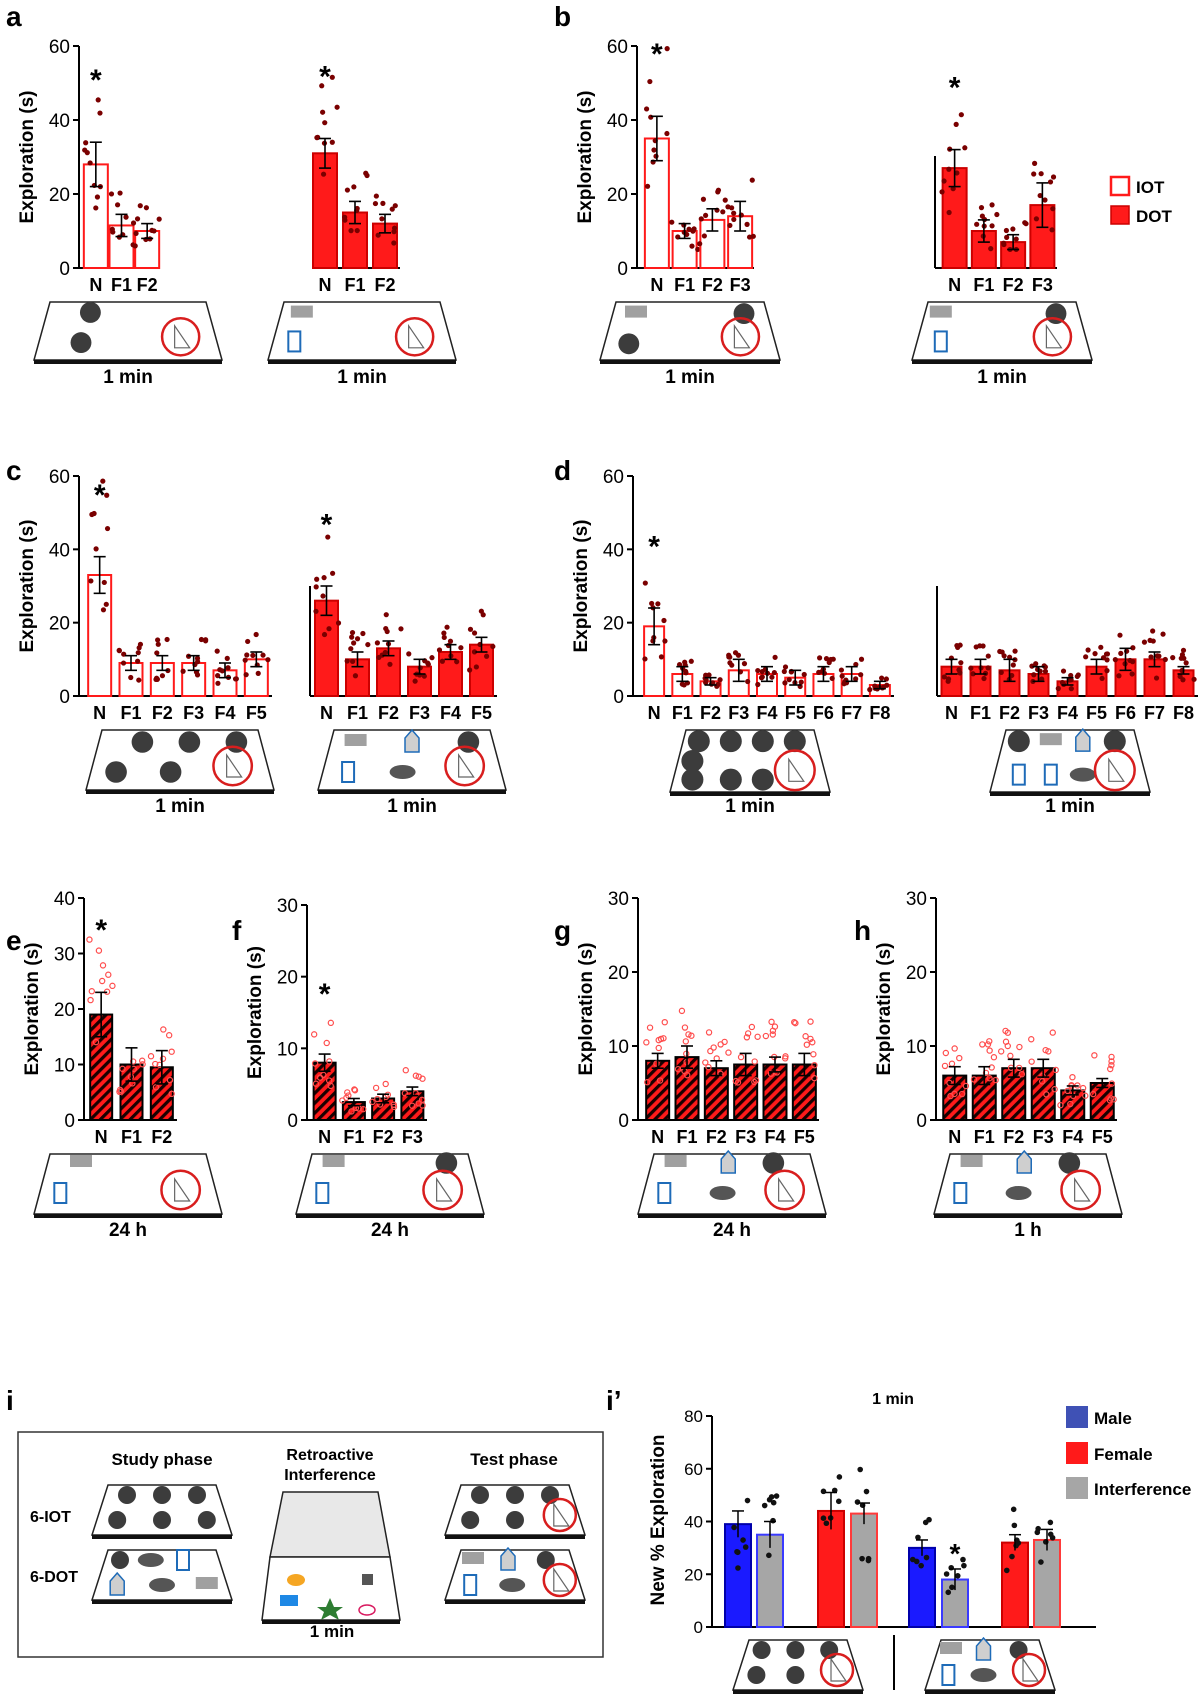 Image resolution: width=1200 pixels, height=1696 pixels. What do you see at coordinates (64, 1066) in the screenshot?
I see `y-tick-label: 10` at bounding box center [64, 1066].